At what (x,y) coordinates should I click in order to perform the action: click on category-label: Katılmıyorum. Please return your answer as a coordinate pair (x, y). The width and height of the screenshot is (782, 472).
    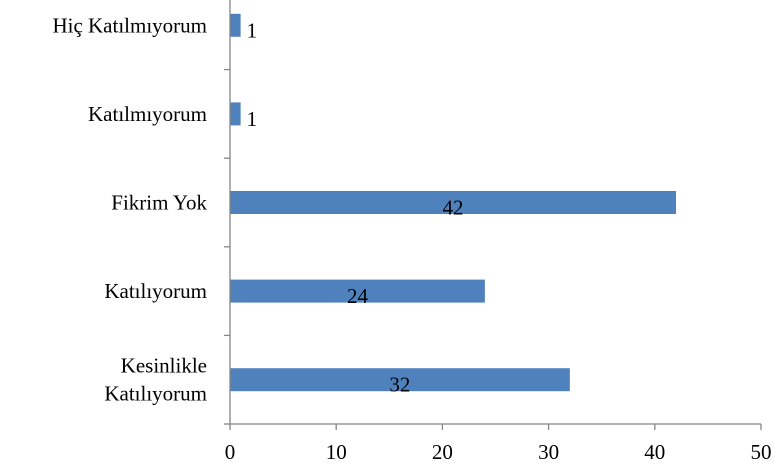
    Looking at the image, I should click on (147, 114).